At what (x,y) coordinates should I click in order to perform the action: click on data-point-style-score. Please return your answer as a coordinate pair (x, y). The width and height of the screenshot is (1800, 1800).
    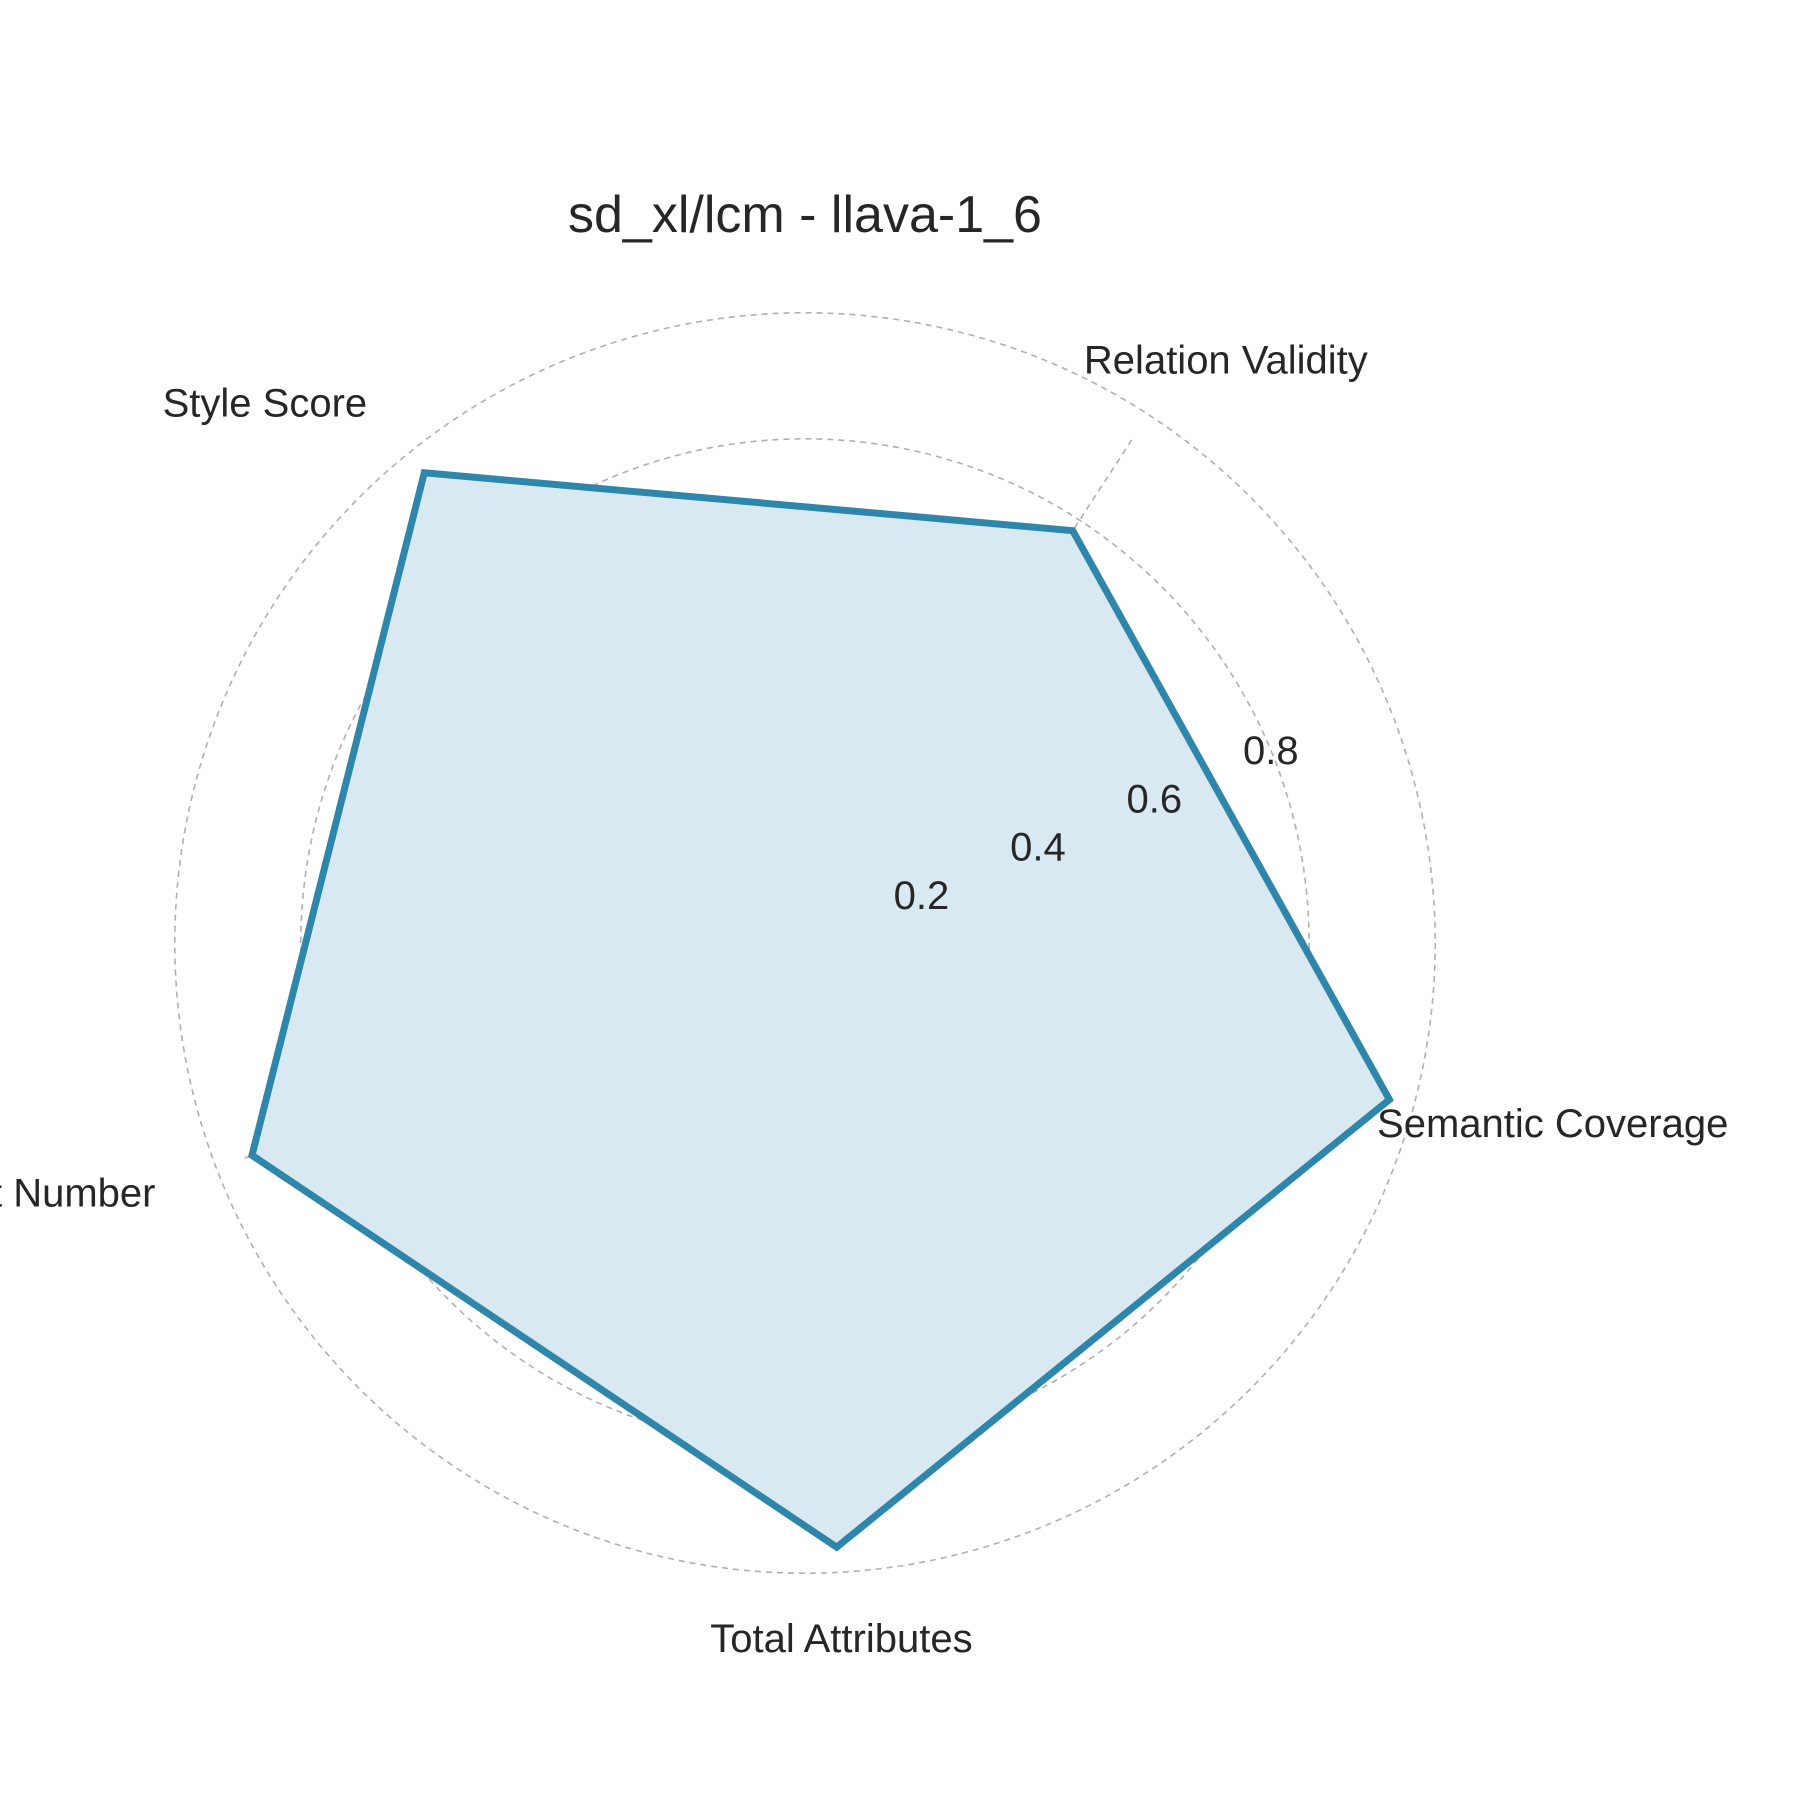
    Looking at the image, I should click on (424, 472).